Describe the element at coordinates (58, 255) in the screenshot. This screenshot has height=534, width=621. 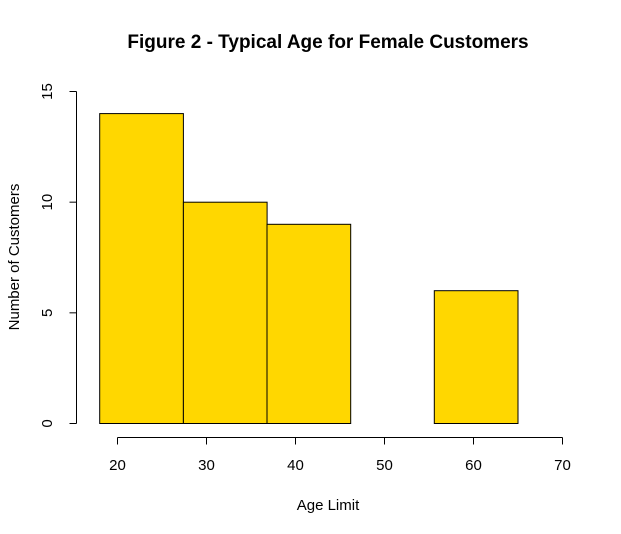
I see `y-axis: 0 5 10 15` at that location.